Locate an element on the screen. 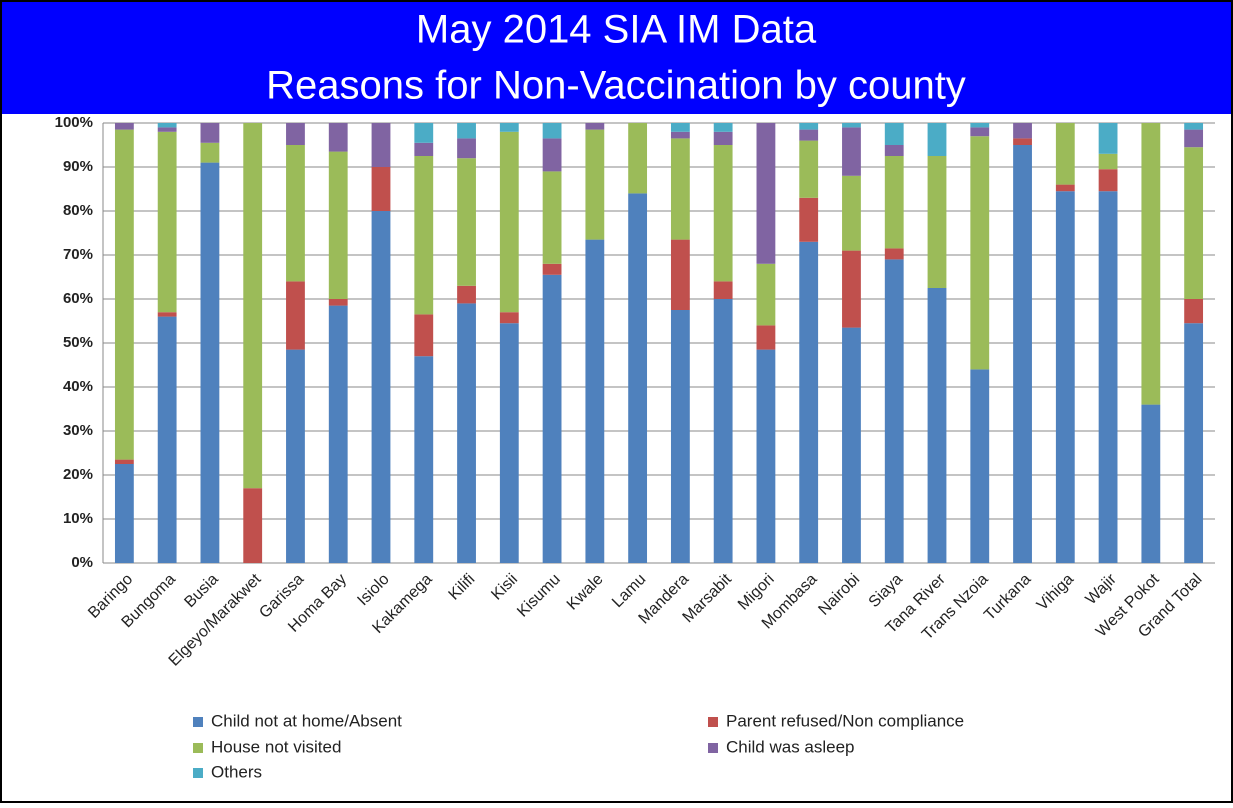  y-tick-label: 70% is located at coordinates (78, 254).